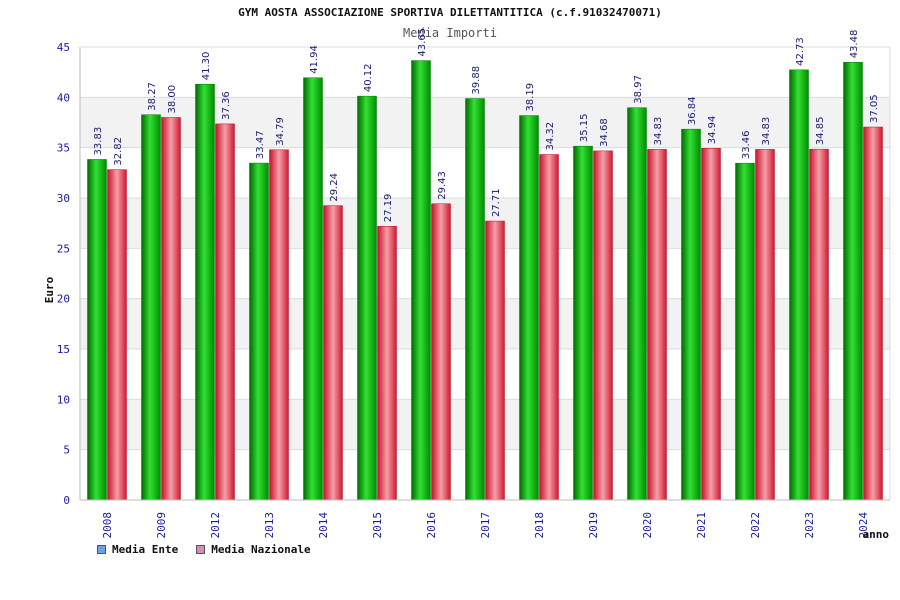 This screenshot has width=900, height=600. What do you see at coordinates (765, 325) in the screenshot?
I see `bar-nazionale-2022` at bounding box center [765, 325].